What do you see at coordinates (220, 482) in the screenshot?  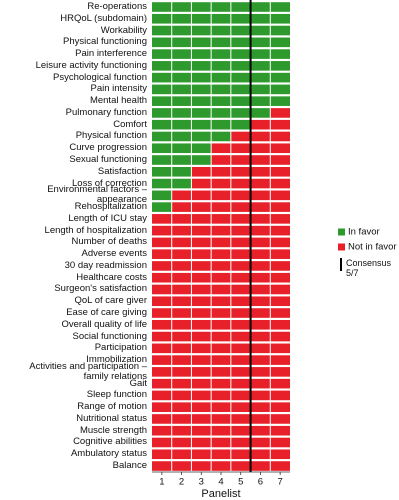 I see `x-tick-label: 4` at bounding box center [220, 482].